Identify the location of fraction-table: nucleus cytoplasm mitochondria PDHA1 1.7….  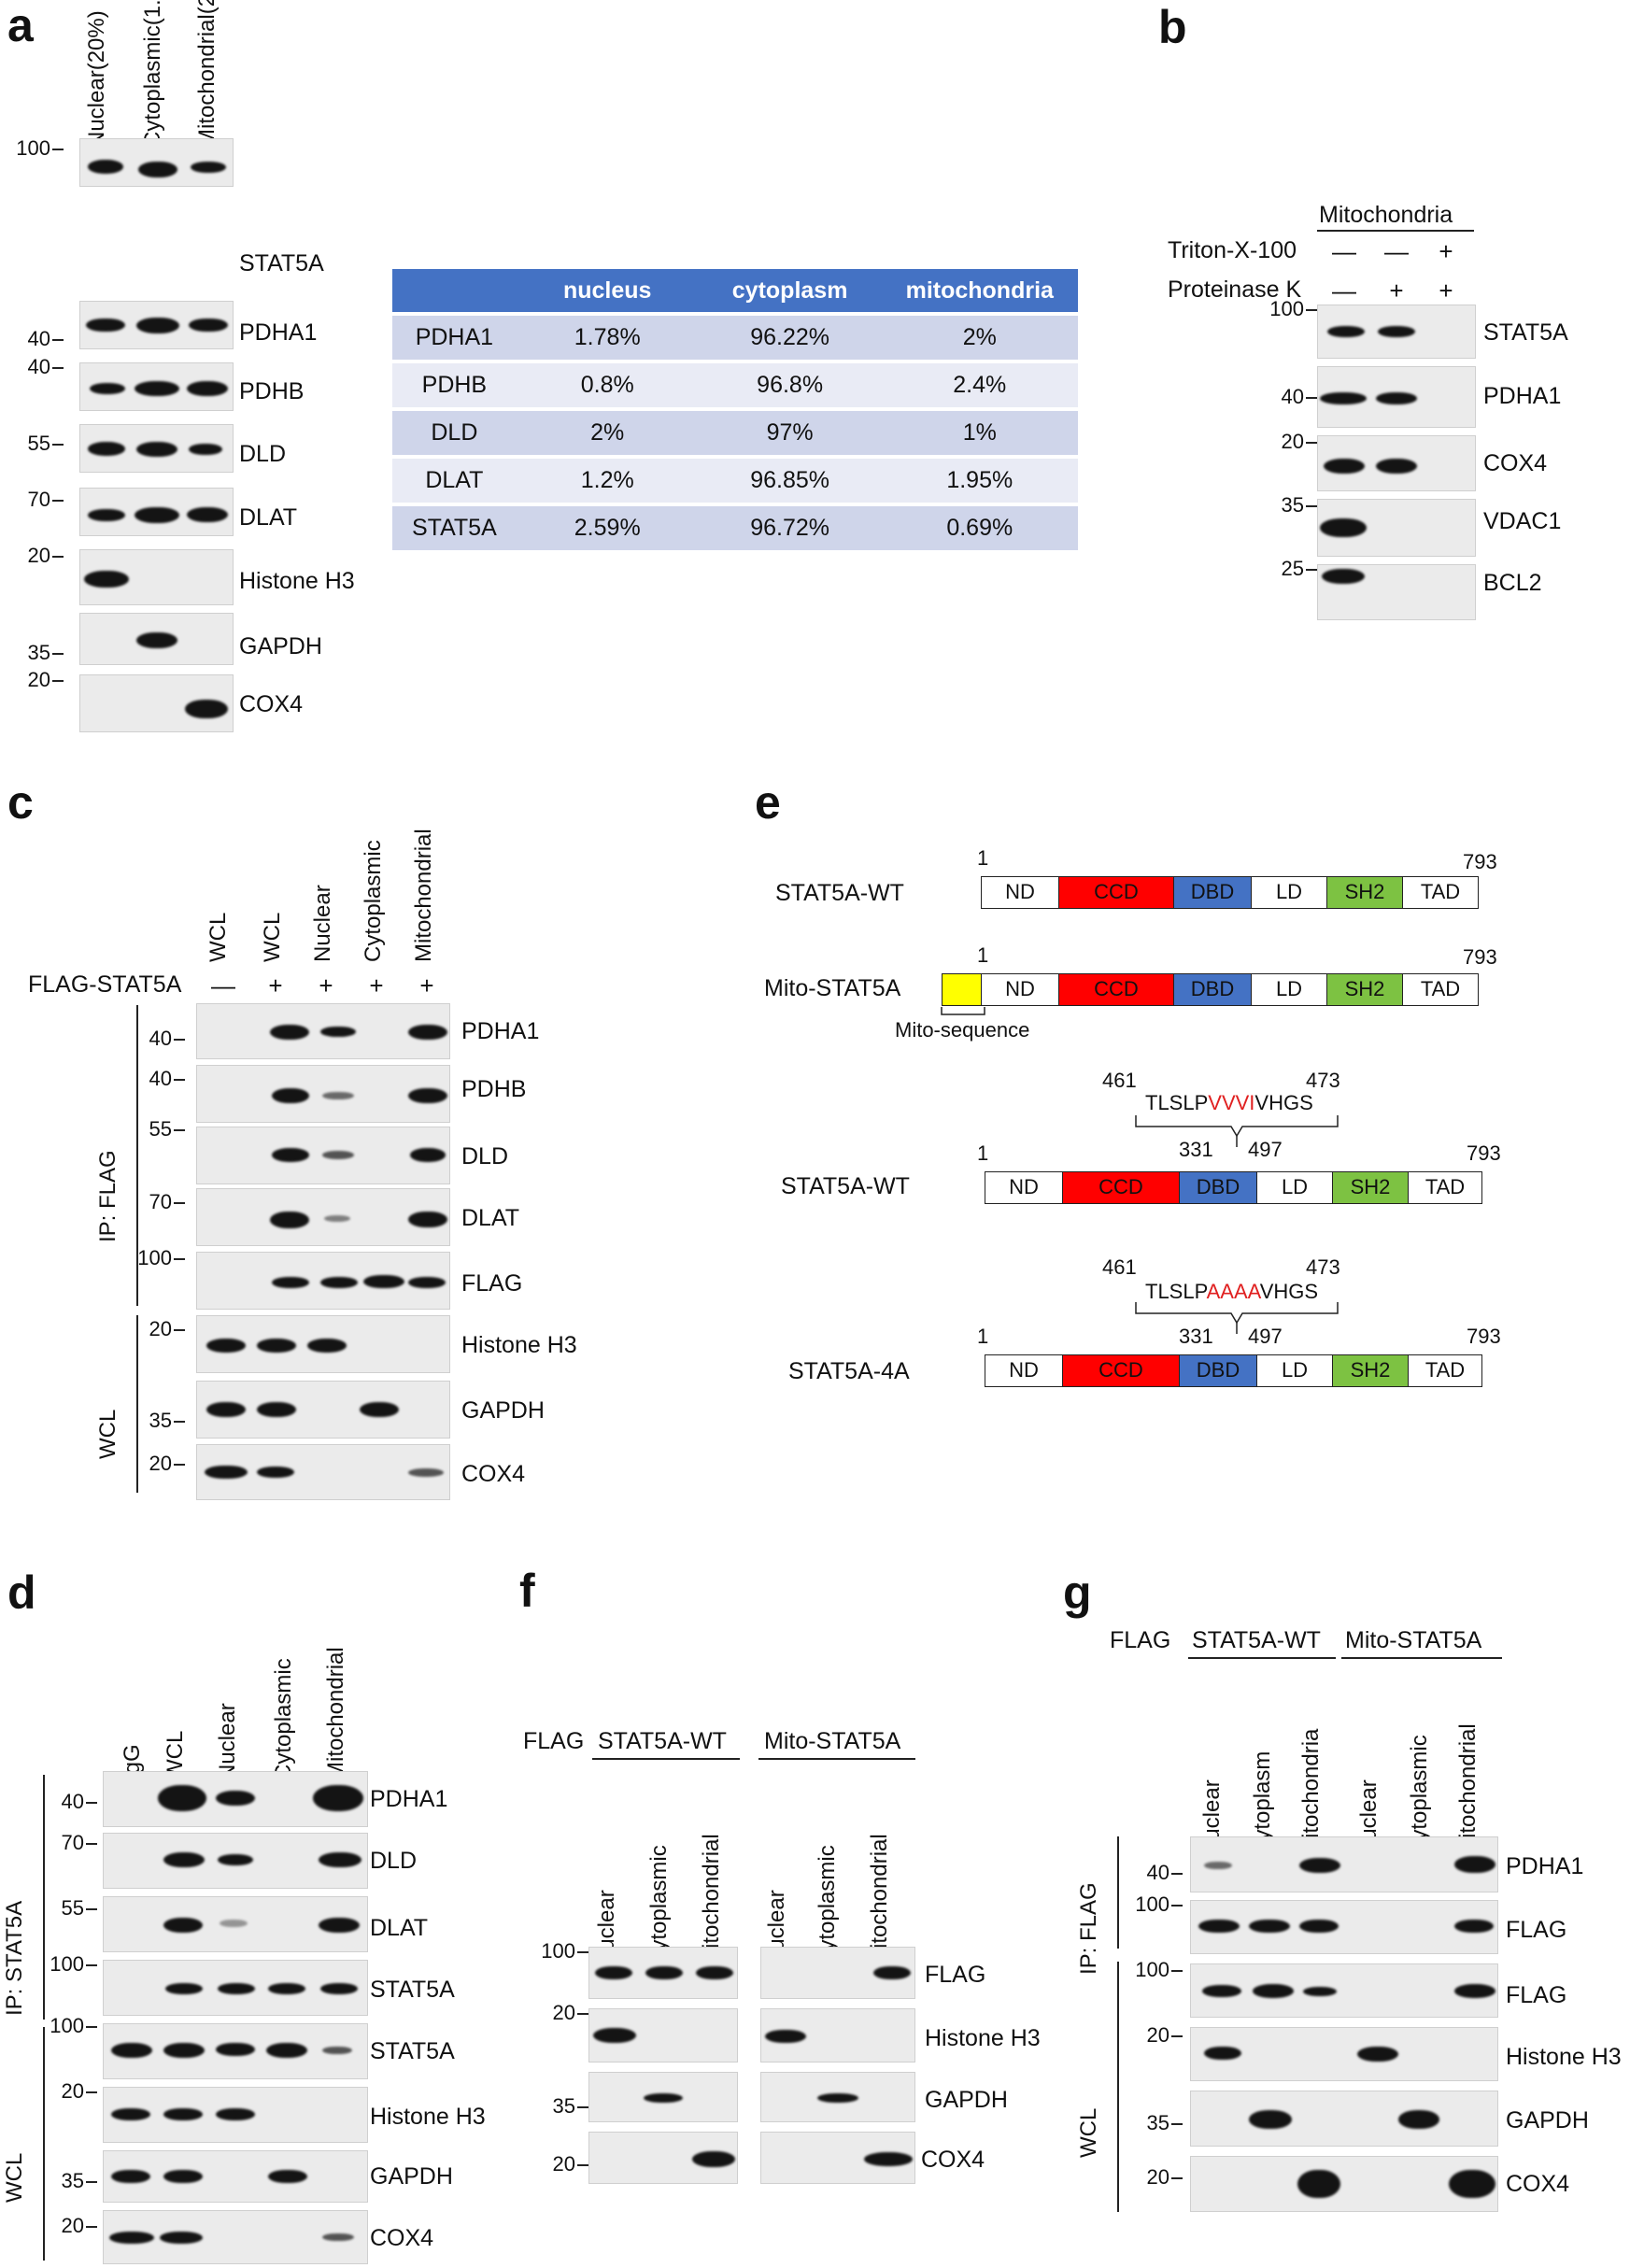
(735, 410).